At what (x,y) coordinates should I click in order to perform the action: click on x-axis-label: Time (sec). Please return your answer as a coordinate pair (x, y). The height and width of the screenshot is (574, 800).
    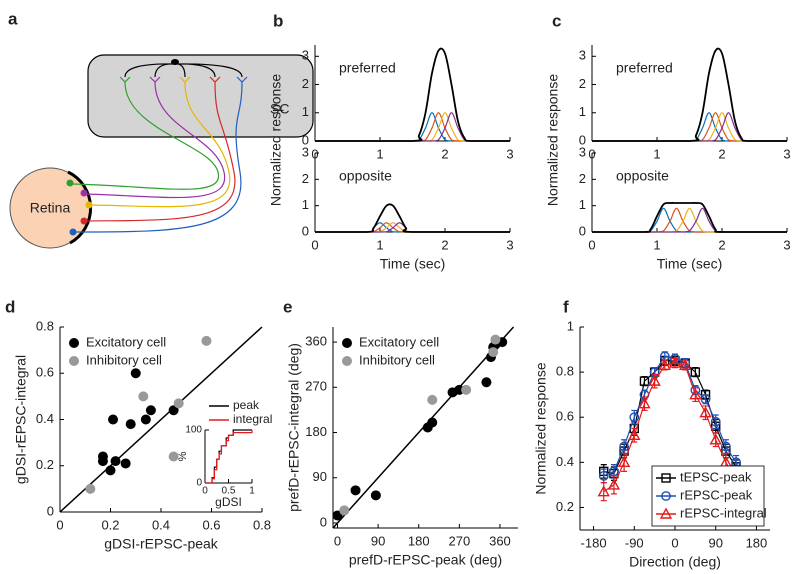
    Looking at the image, I should click on (690, 264).